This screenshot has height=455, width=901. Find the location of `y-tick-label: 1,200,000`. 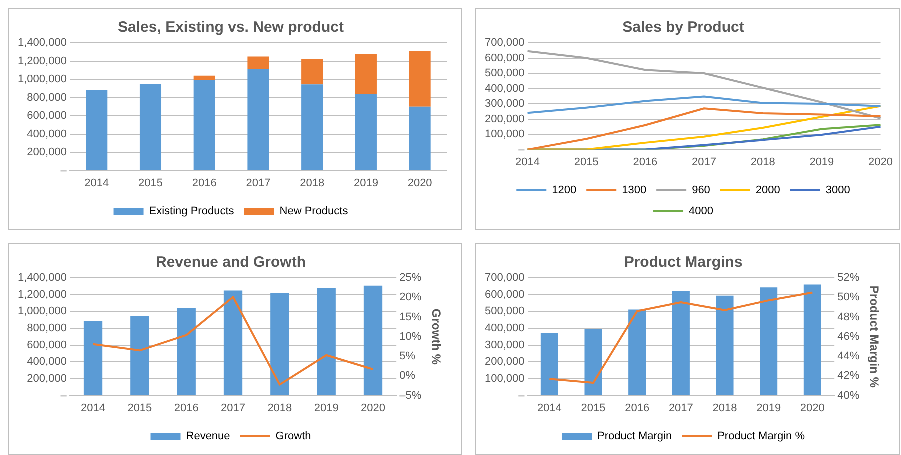

y-tick-label: 1,200,000 is located at coordinates (42, 61).